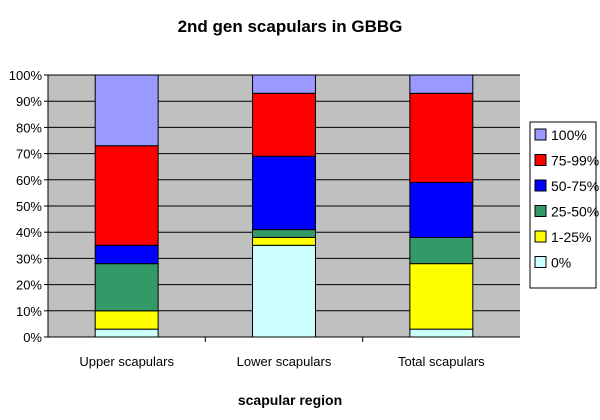 The width and height of the screenshot is (600, 420). I want to click on chart-title: 2nd gen scapulars in GBBG, so click(290, 26).